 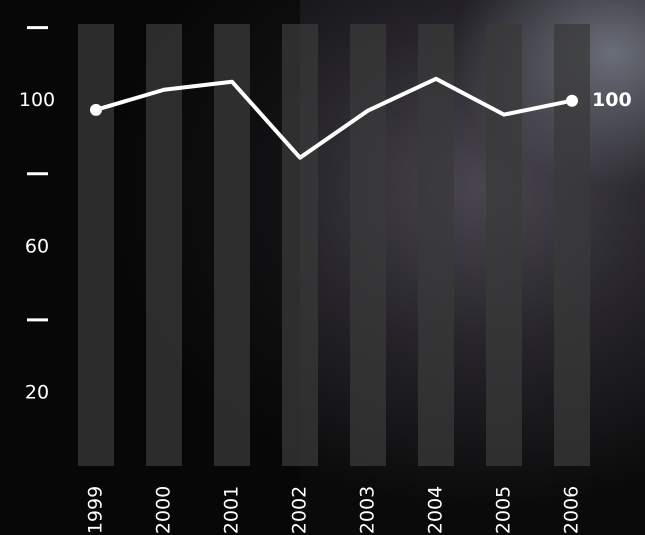 What do you see at coordinates (37, 100) in the screenshot?
I see `y-tick-label: 100` at bounding box center [37, 100].